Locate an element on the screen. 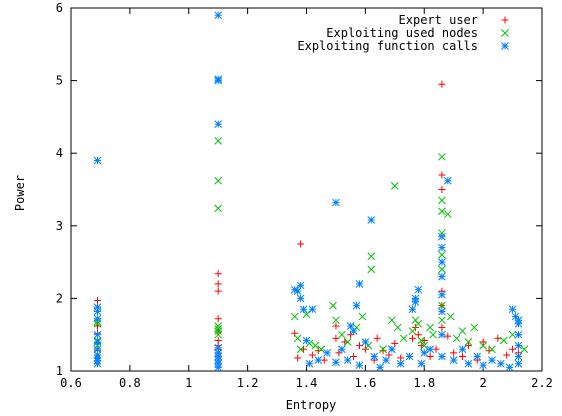 Image resolution: width=562 pixels, height=416 pixels. legend-label: Exploiting used nodes is located at coordinates (402, 33).